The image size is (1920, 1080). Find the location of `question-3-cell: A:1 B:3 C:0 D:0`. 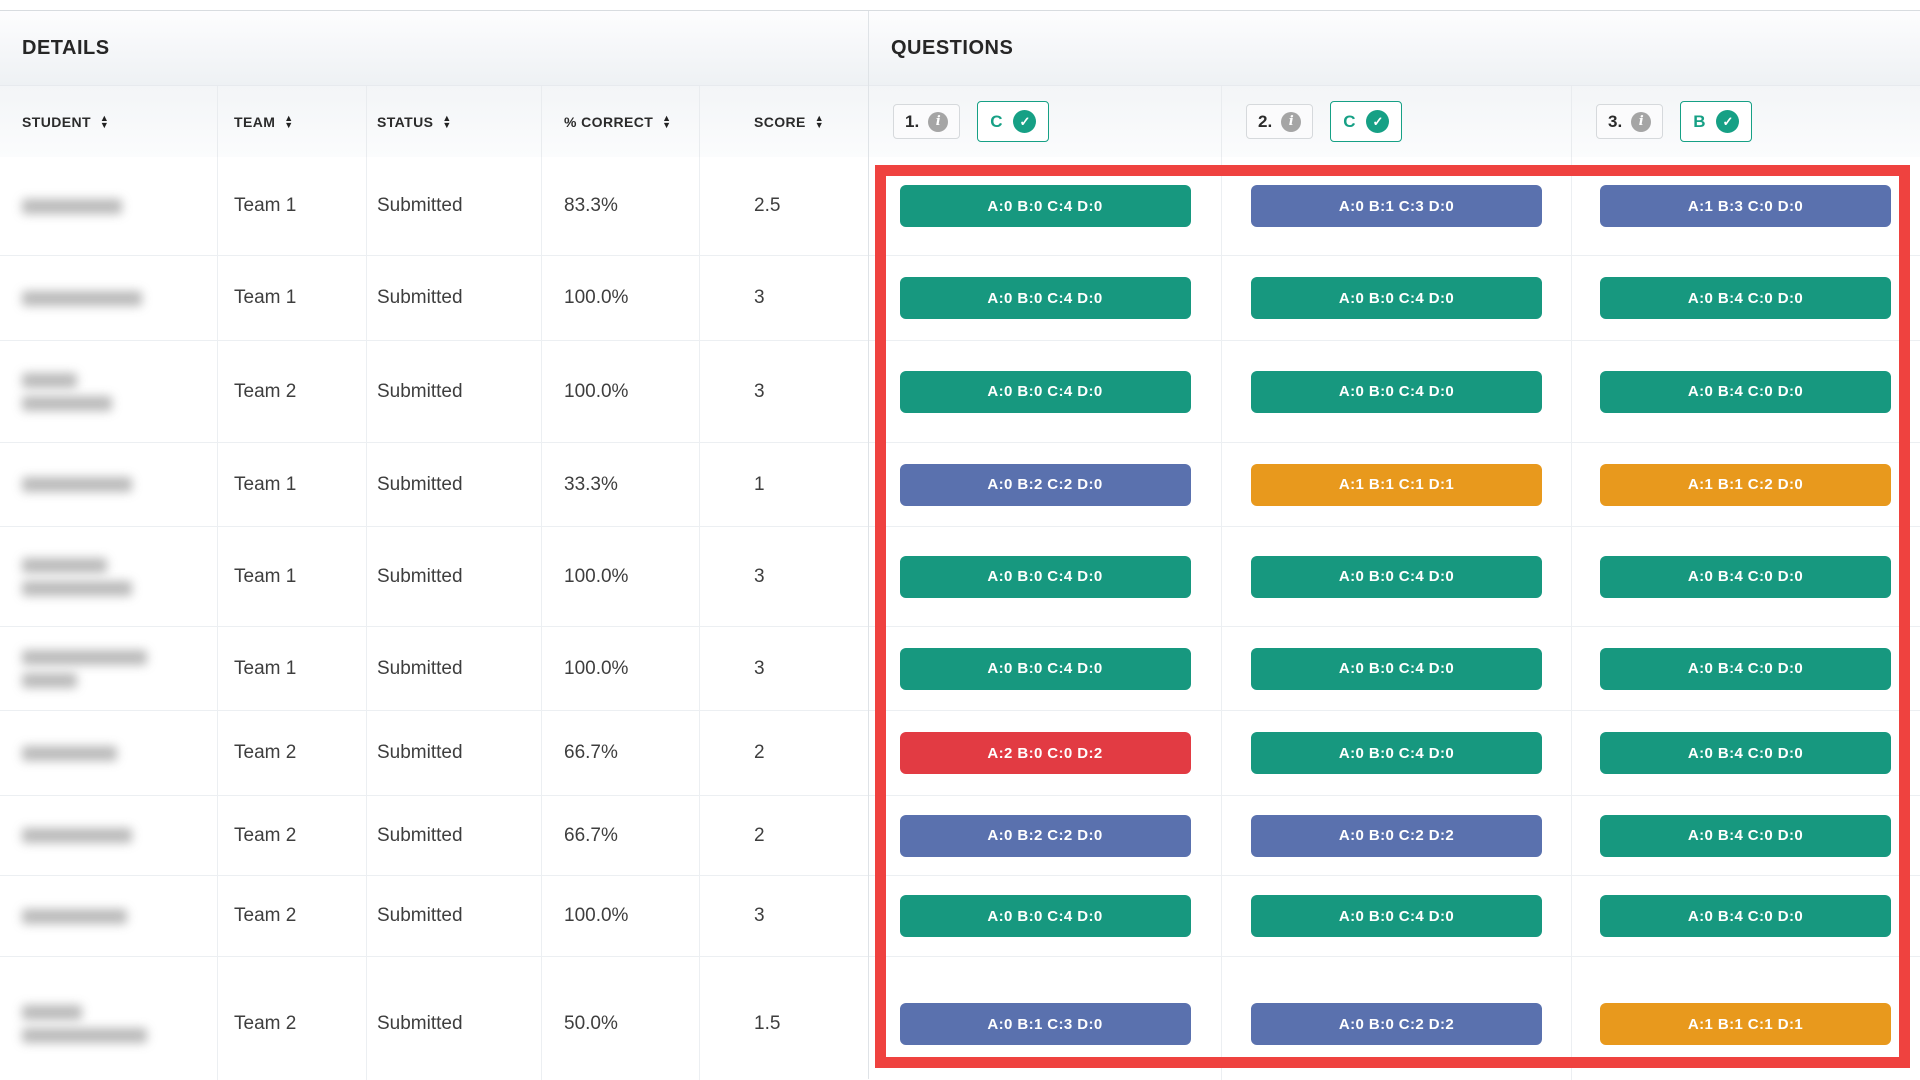

question-3-cell: A:1 B:3 C:0 D:0 is located at coordinates (1745, 206).